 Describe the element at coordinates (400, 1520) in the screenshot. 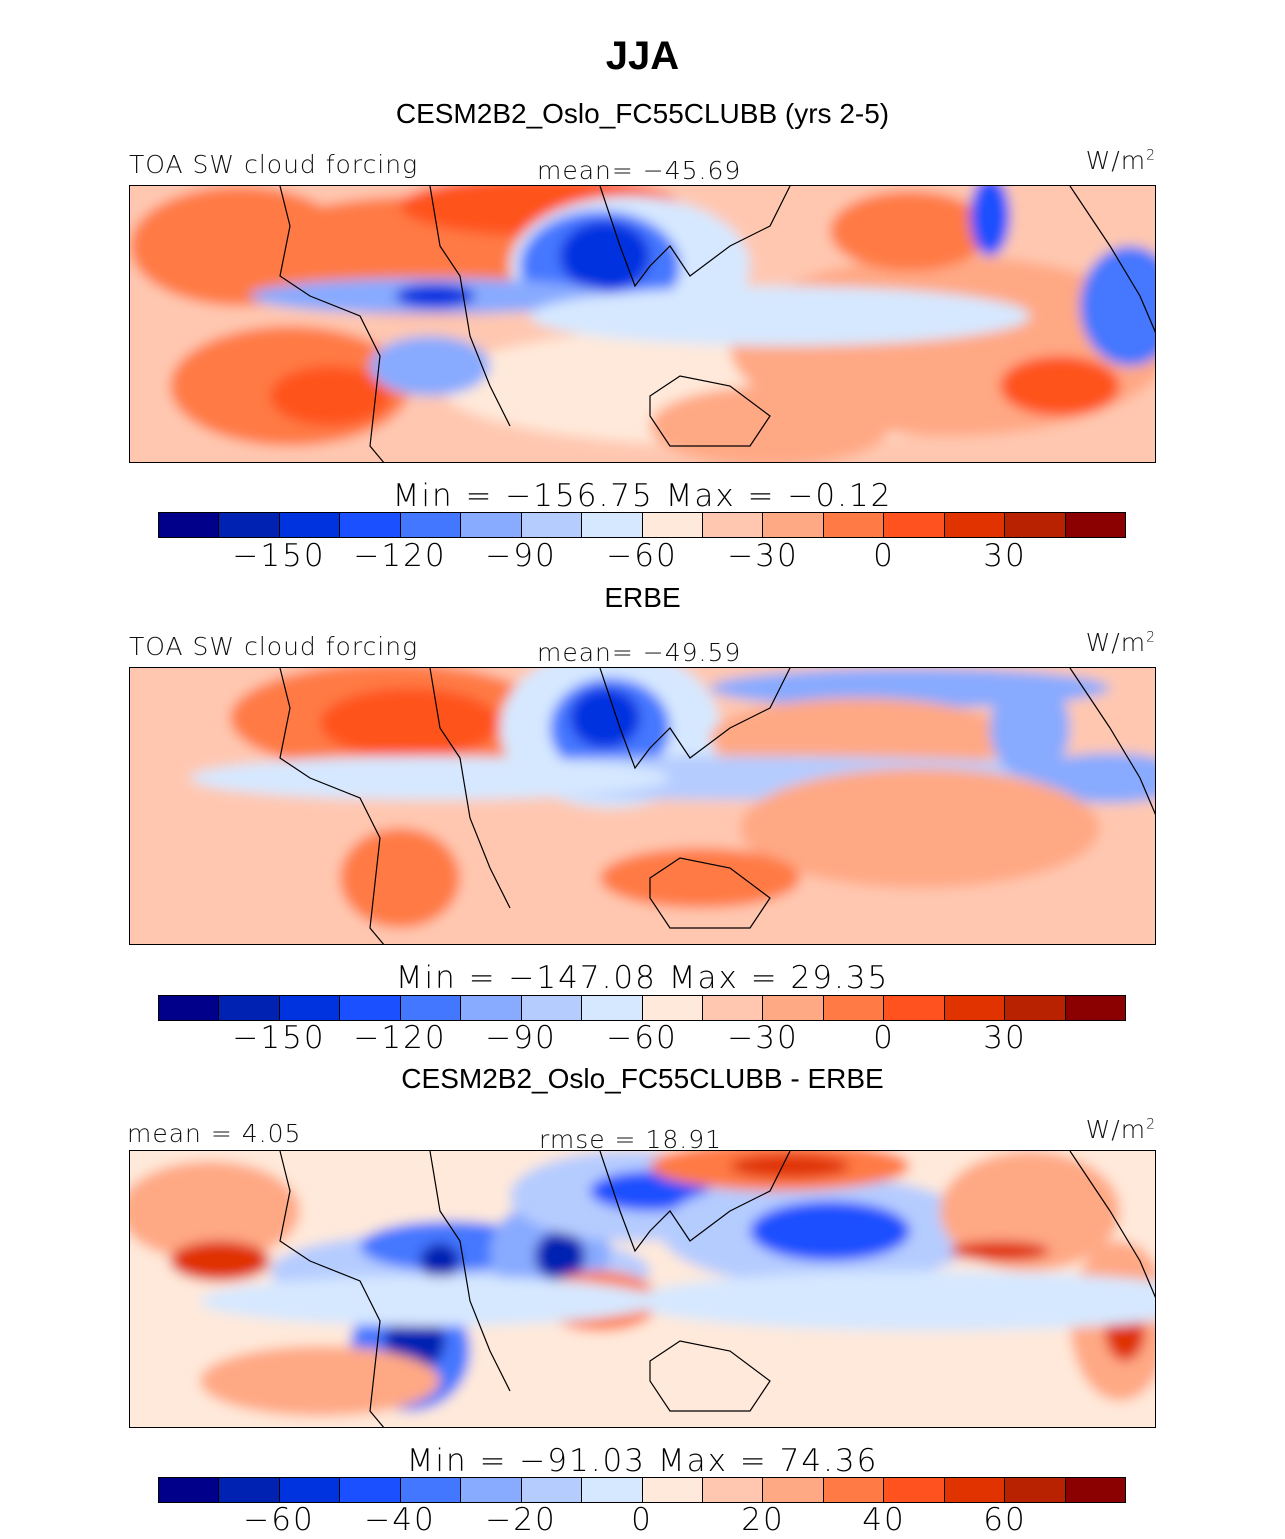

I see `colorbar-tick-label: −40` at that location.